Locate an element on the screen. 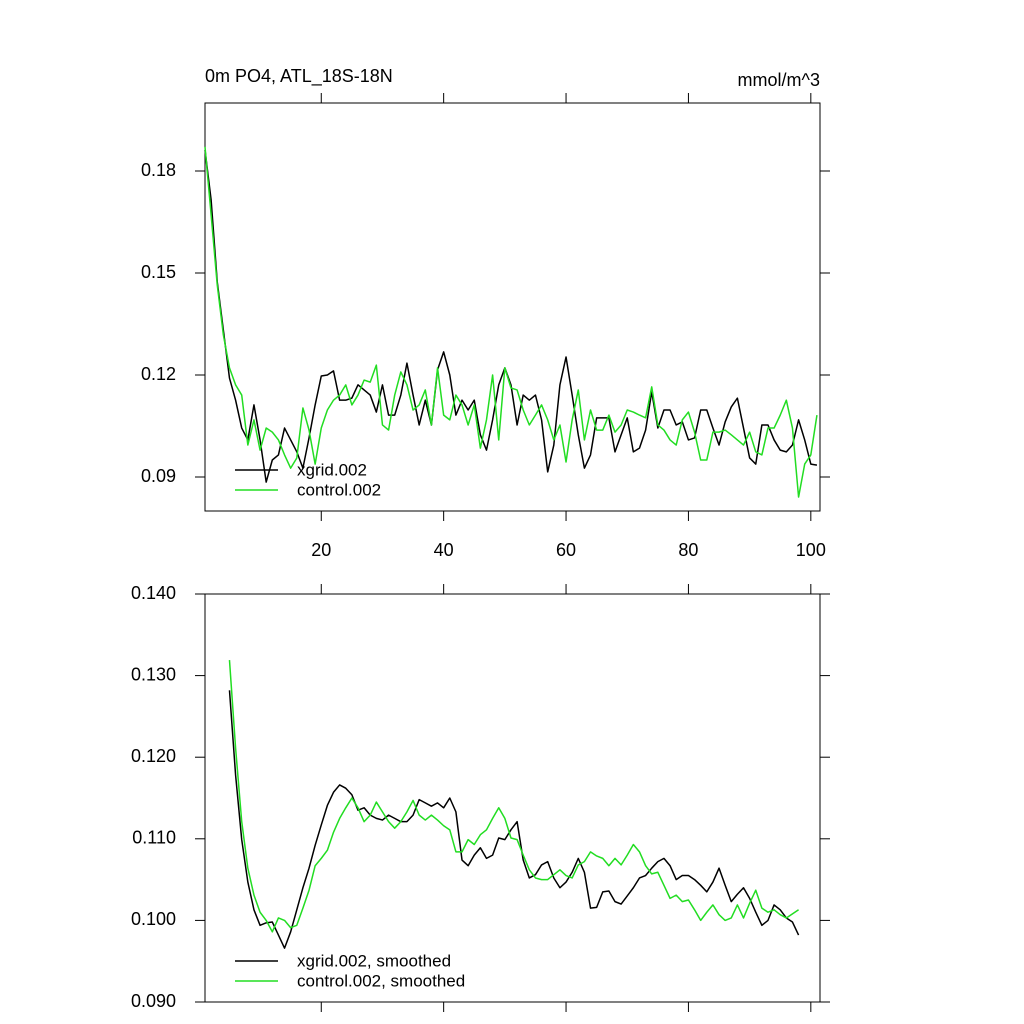  y-tick-label: 0.09 is located at coordinates (158, 476).